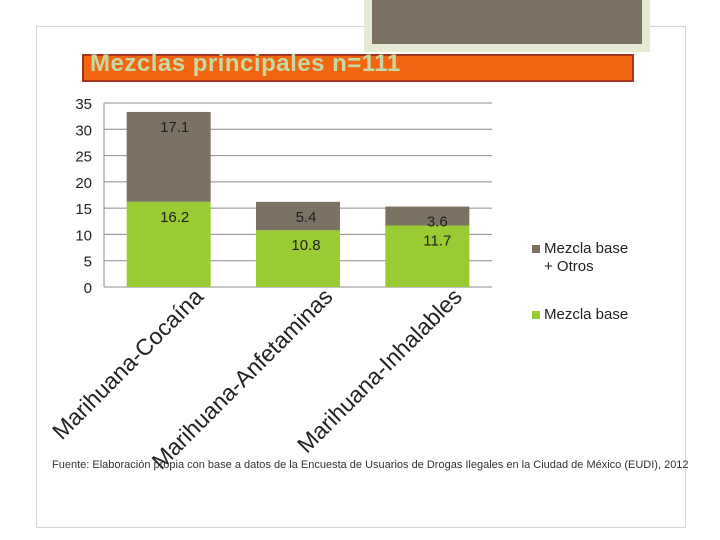 This screenshot has height=540, width=720. I want to click on legend-label-base-otros: Mezcla base + Otros, so click(586, 258).